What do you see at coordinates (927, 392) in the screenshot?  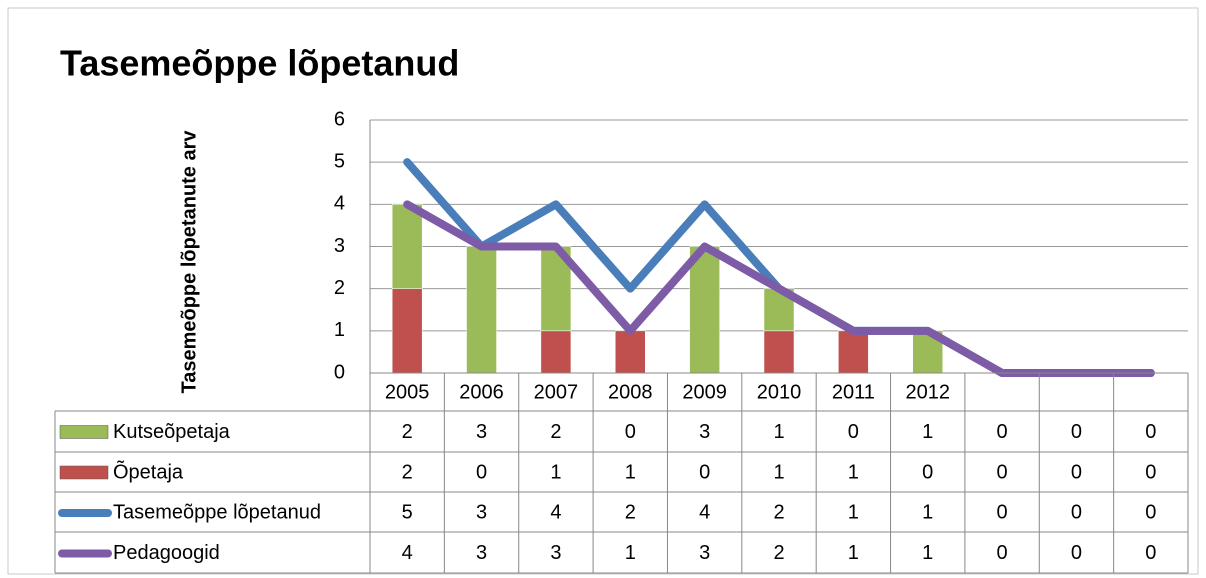 I see `x-tick-label: 2012` at bounding box center [927, 392].